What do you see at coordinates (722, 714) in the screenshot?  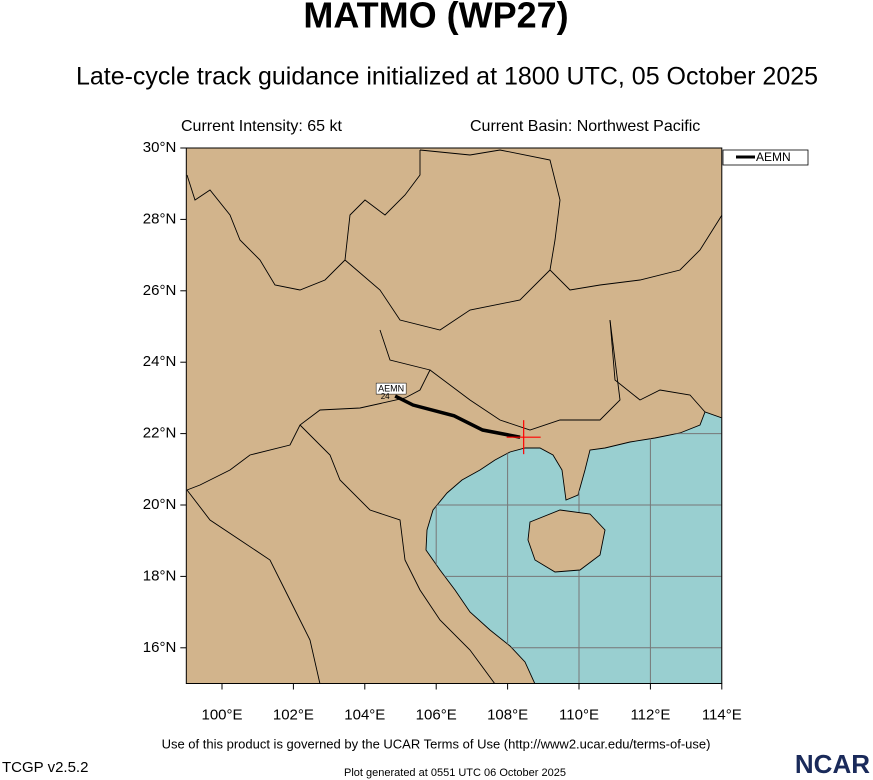 I see `x-tick-label: 114°E` at bounding box center [722, 714].